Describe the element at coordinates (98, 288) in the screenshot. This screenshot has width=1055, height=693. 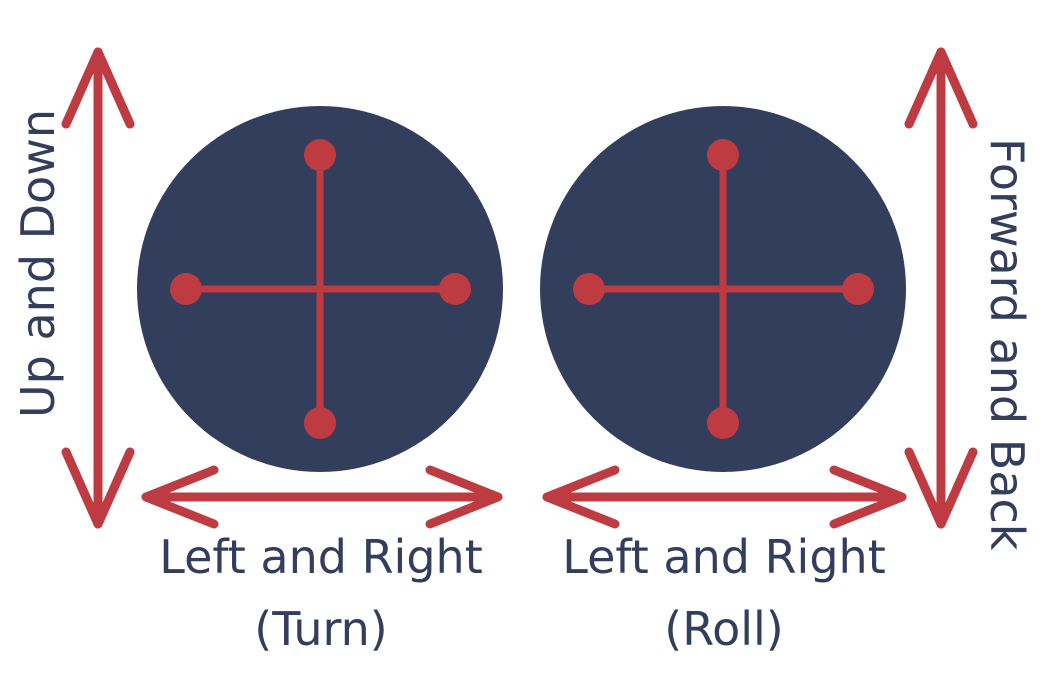
I see `up-down-double-arrow` at that location.